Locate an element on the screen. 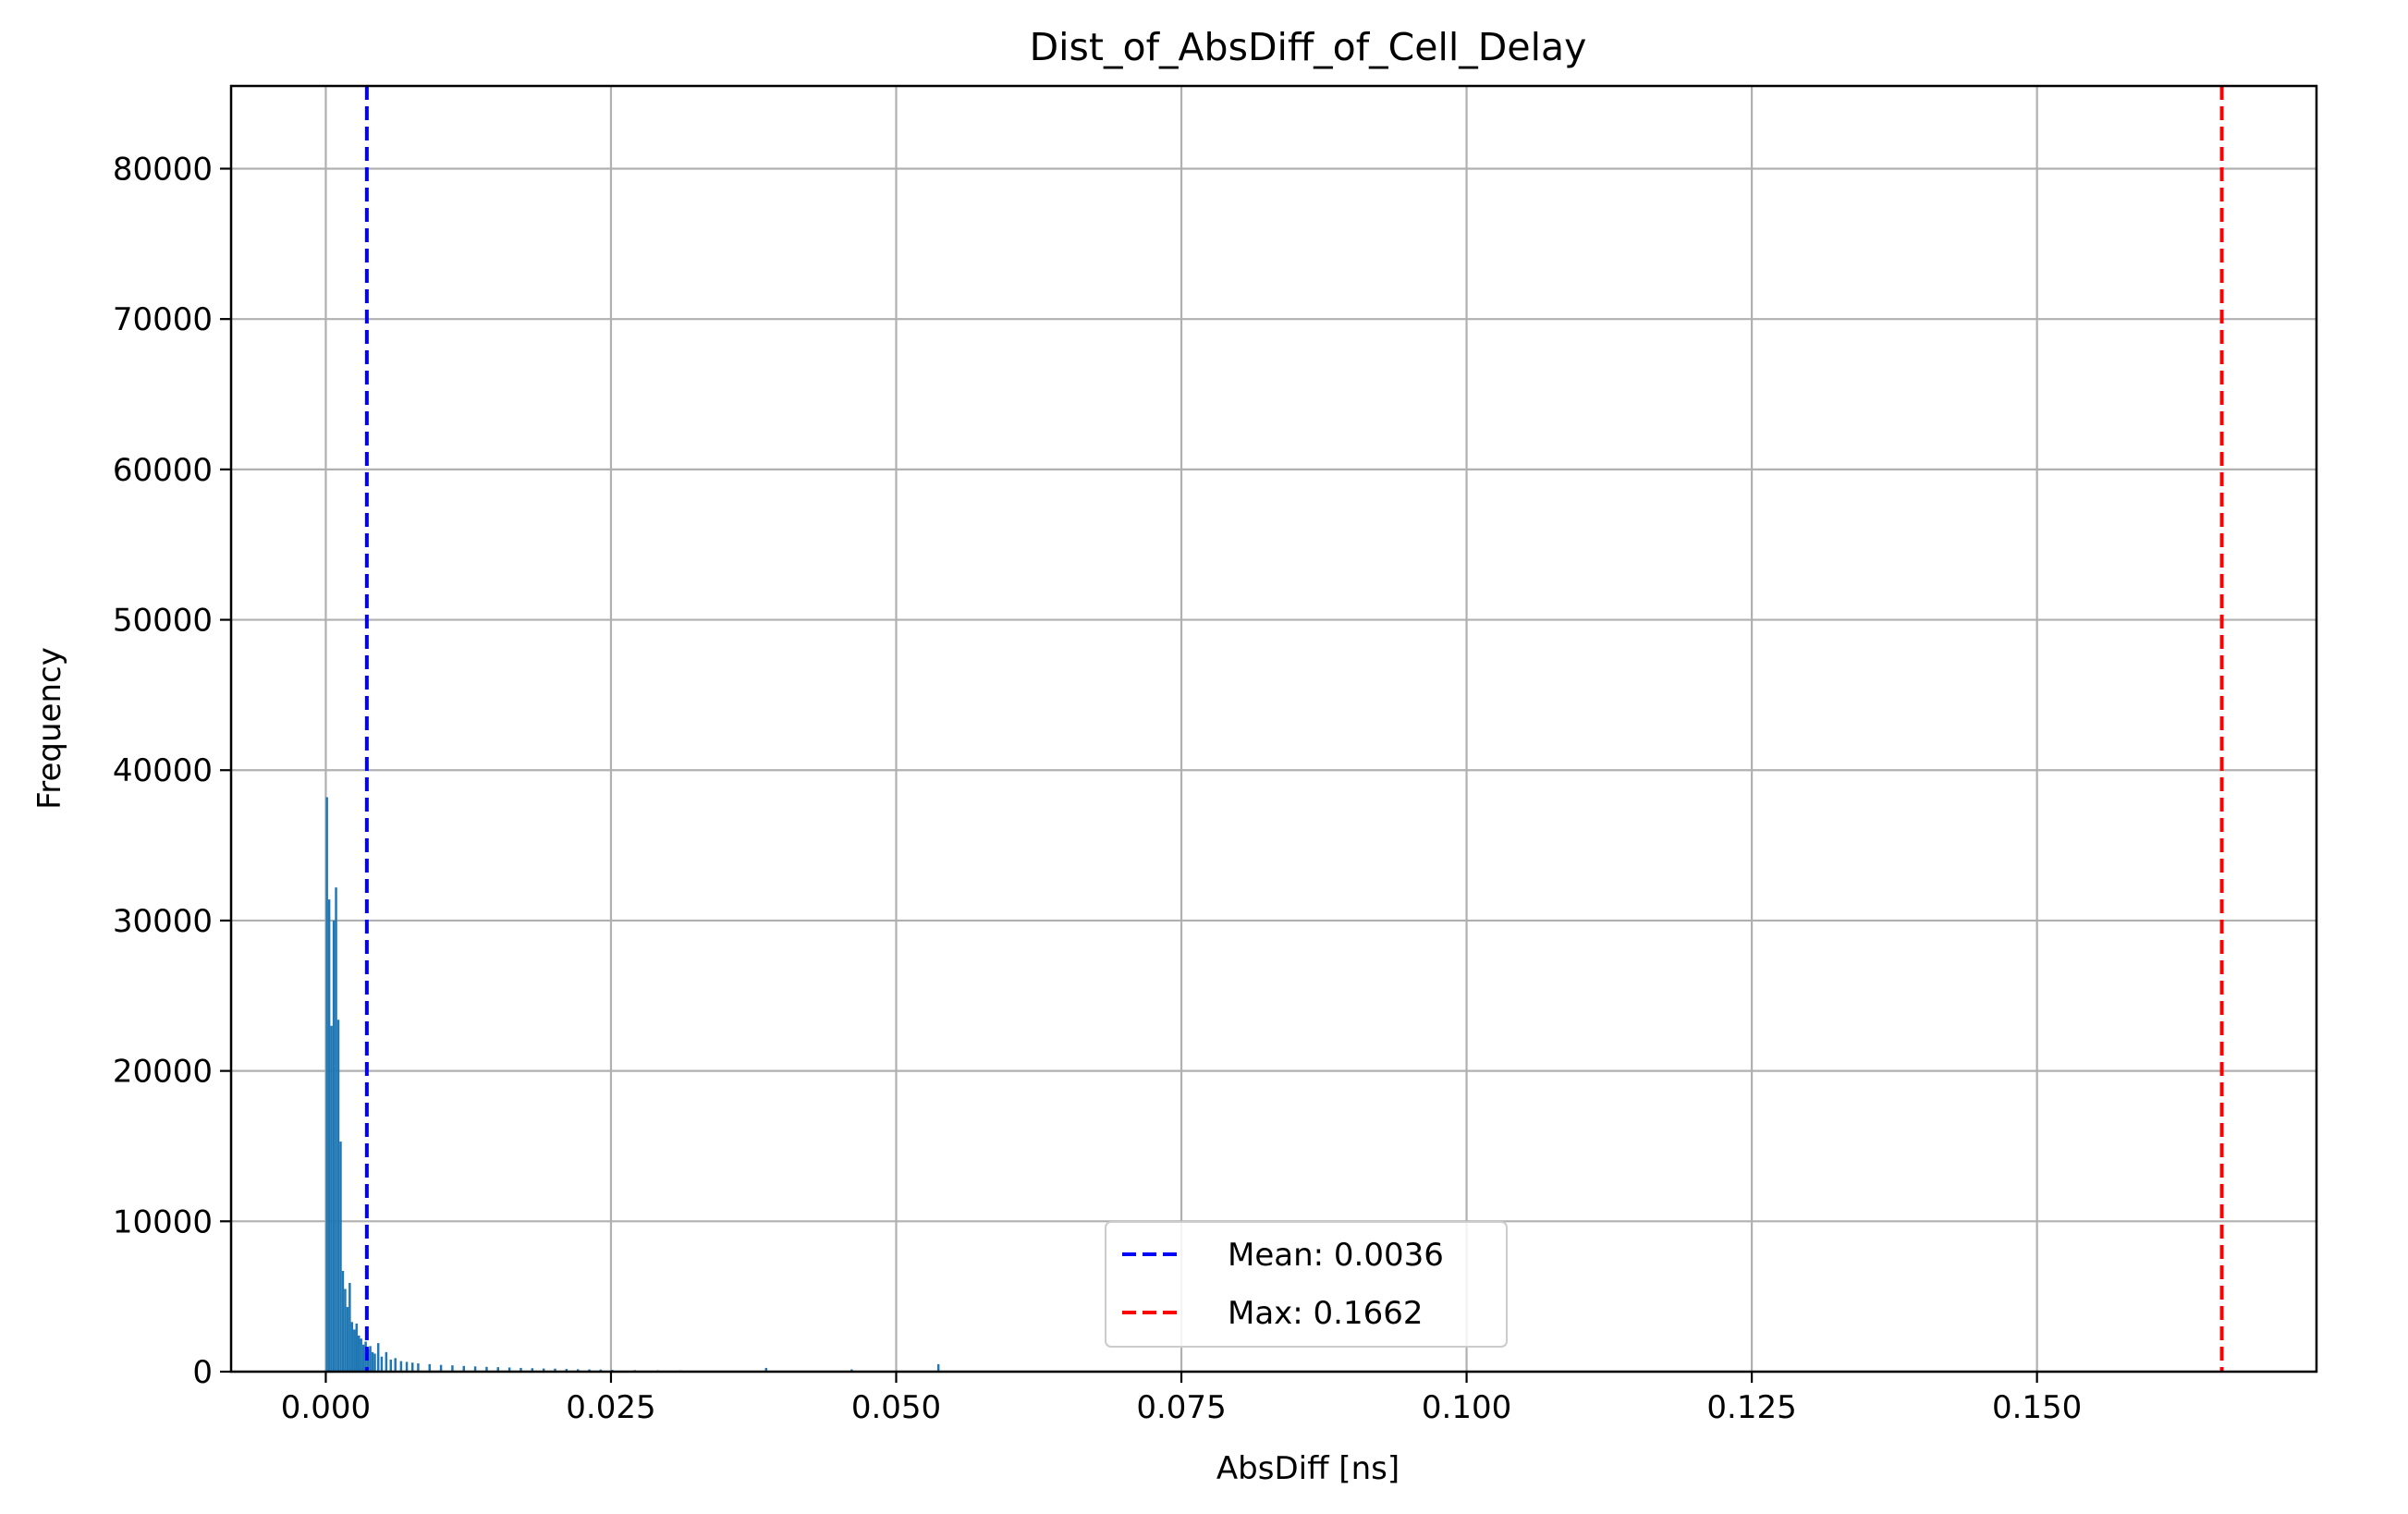 The width and height of the screenshot is (2408, 1514). x-tick-label: 0.125 is located at coordinates (1751, 1407).